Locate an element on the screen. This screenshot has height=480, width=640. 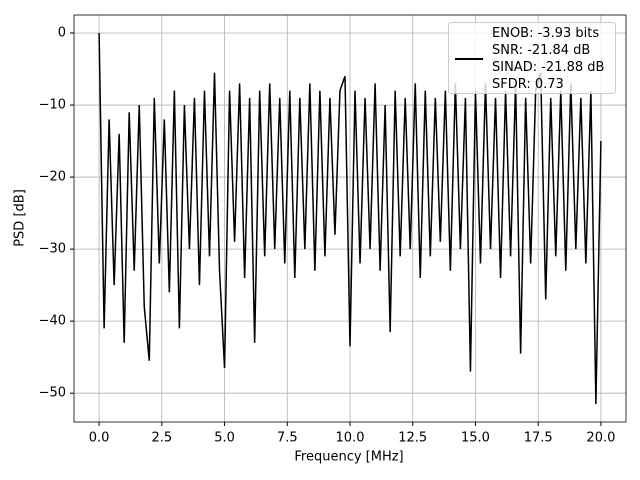
x-tick-label: 7.5 is located at coordinates (287, 438).